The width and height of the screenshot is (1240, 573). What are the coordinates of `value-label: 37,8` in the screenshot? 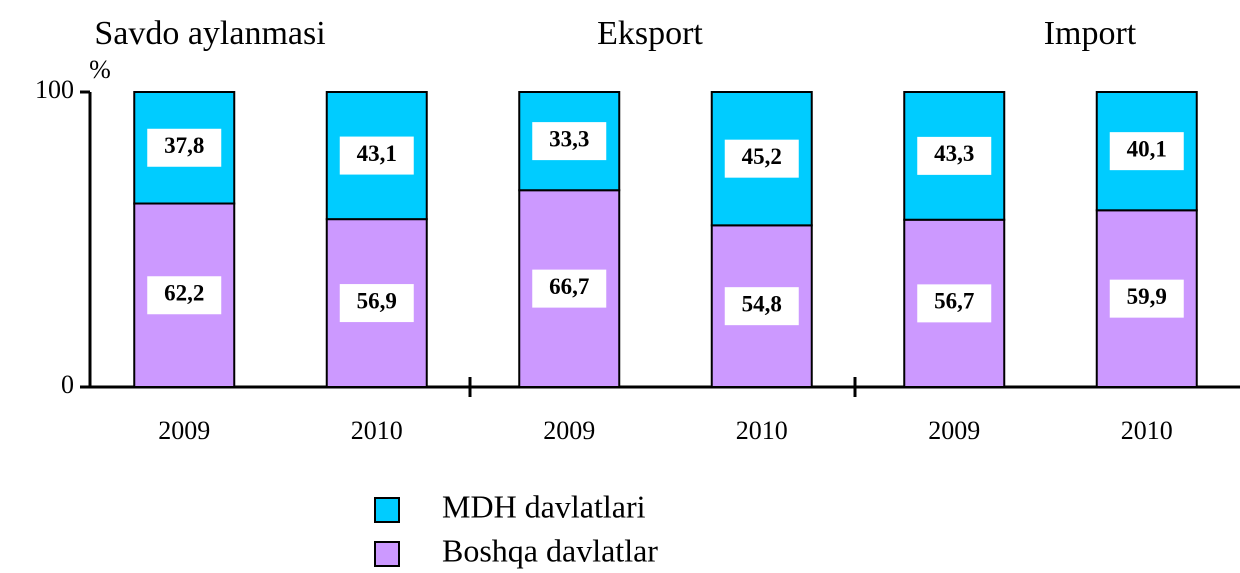 It's located at (184, 145).